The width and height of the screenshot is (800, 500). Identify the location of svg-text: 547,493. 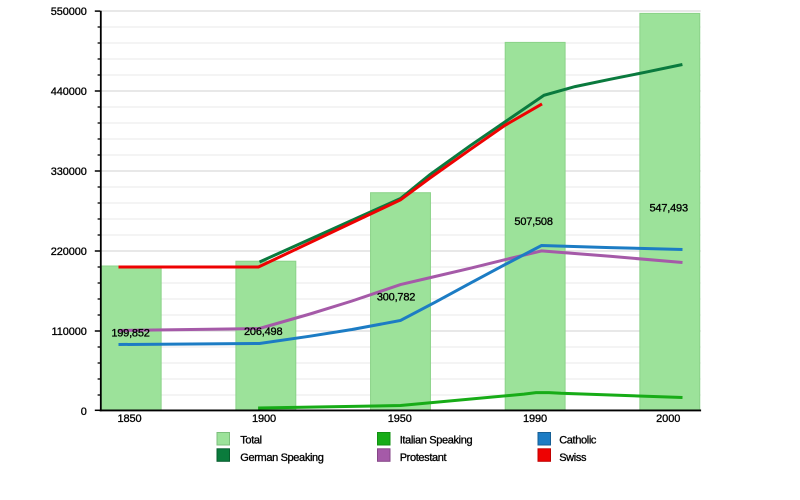
(669, 209).